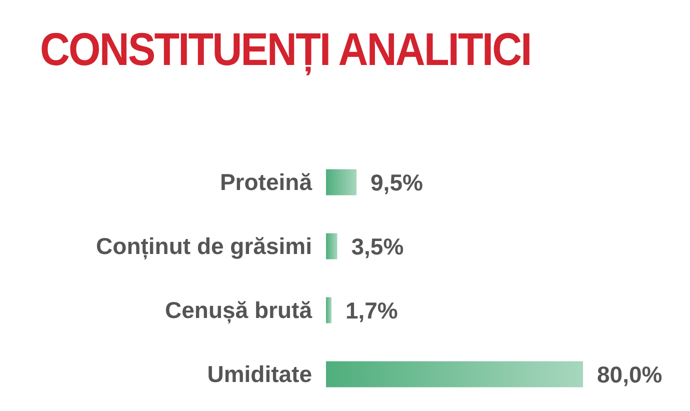 This screenshot has width=690, height=411. What do you see at coordinates (396, 182) in the screenshot?
I see `data-label: 9,5%` at bounding box center [396, 182].